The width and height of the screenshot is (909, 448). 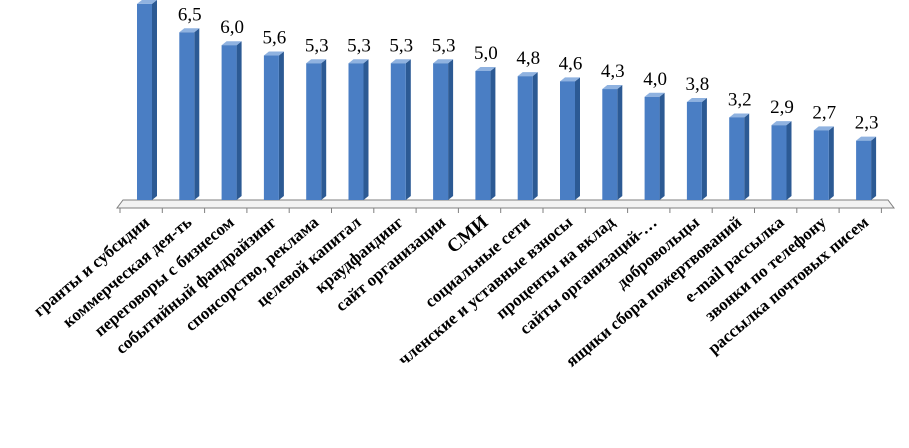 I want to click on data-label: 2,7, so click(x=824, y=112).